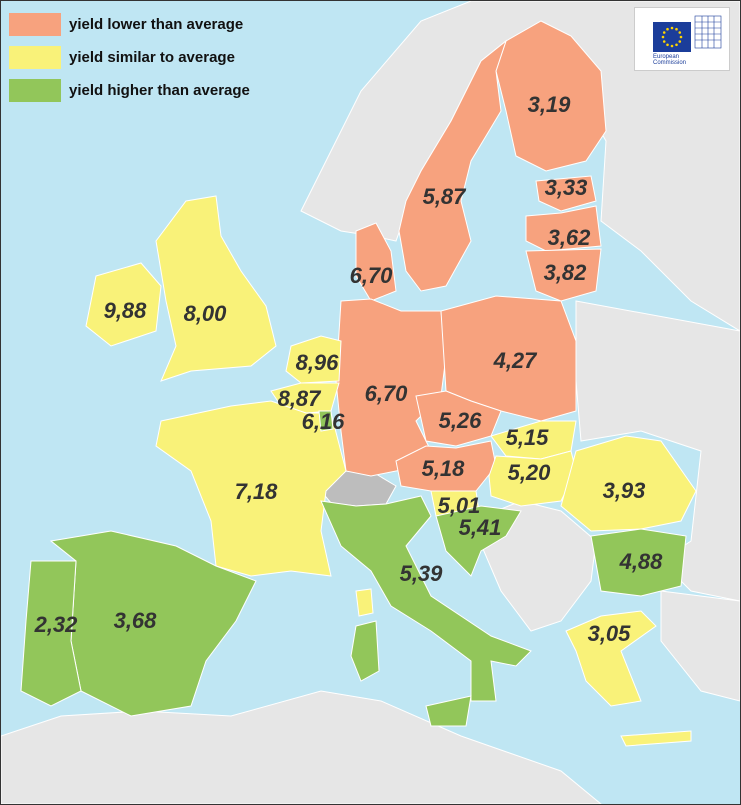 This screenshot has width=741, height=805. What do you see at coordinates (527, 437) in the screenshot?
I see `value-slovakia: 5,15` at bounding box center [527, 437].